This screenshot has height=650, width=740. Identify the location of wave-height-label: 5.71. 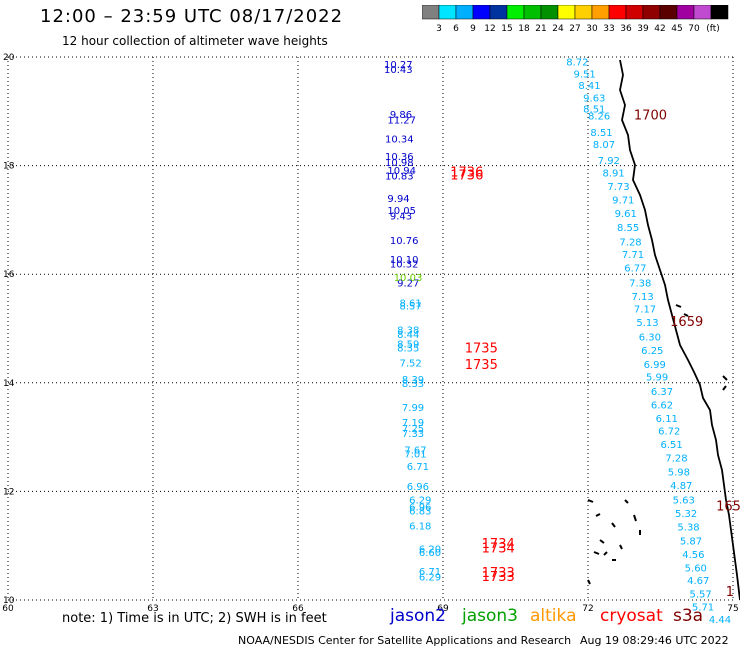
(703, 608).